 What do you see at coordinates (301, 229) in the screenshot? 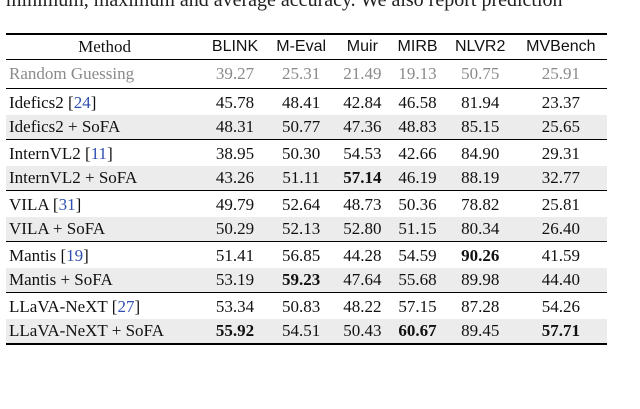
I see `score-cell-m-eval: 52.13` at bounding box center [301, 229].